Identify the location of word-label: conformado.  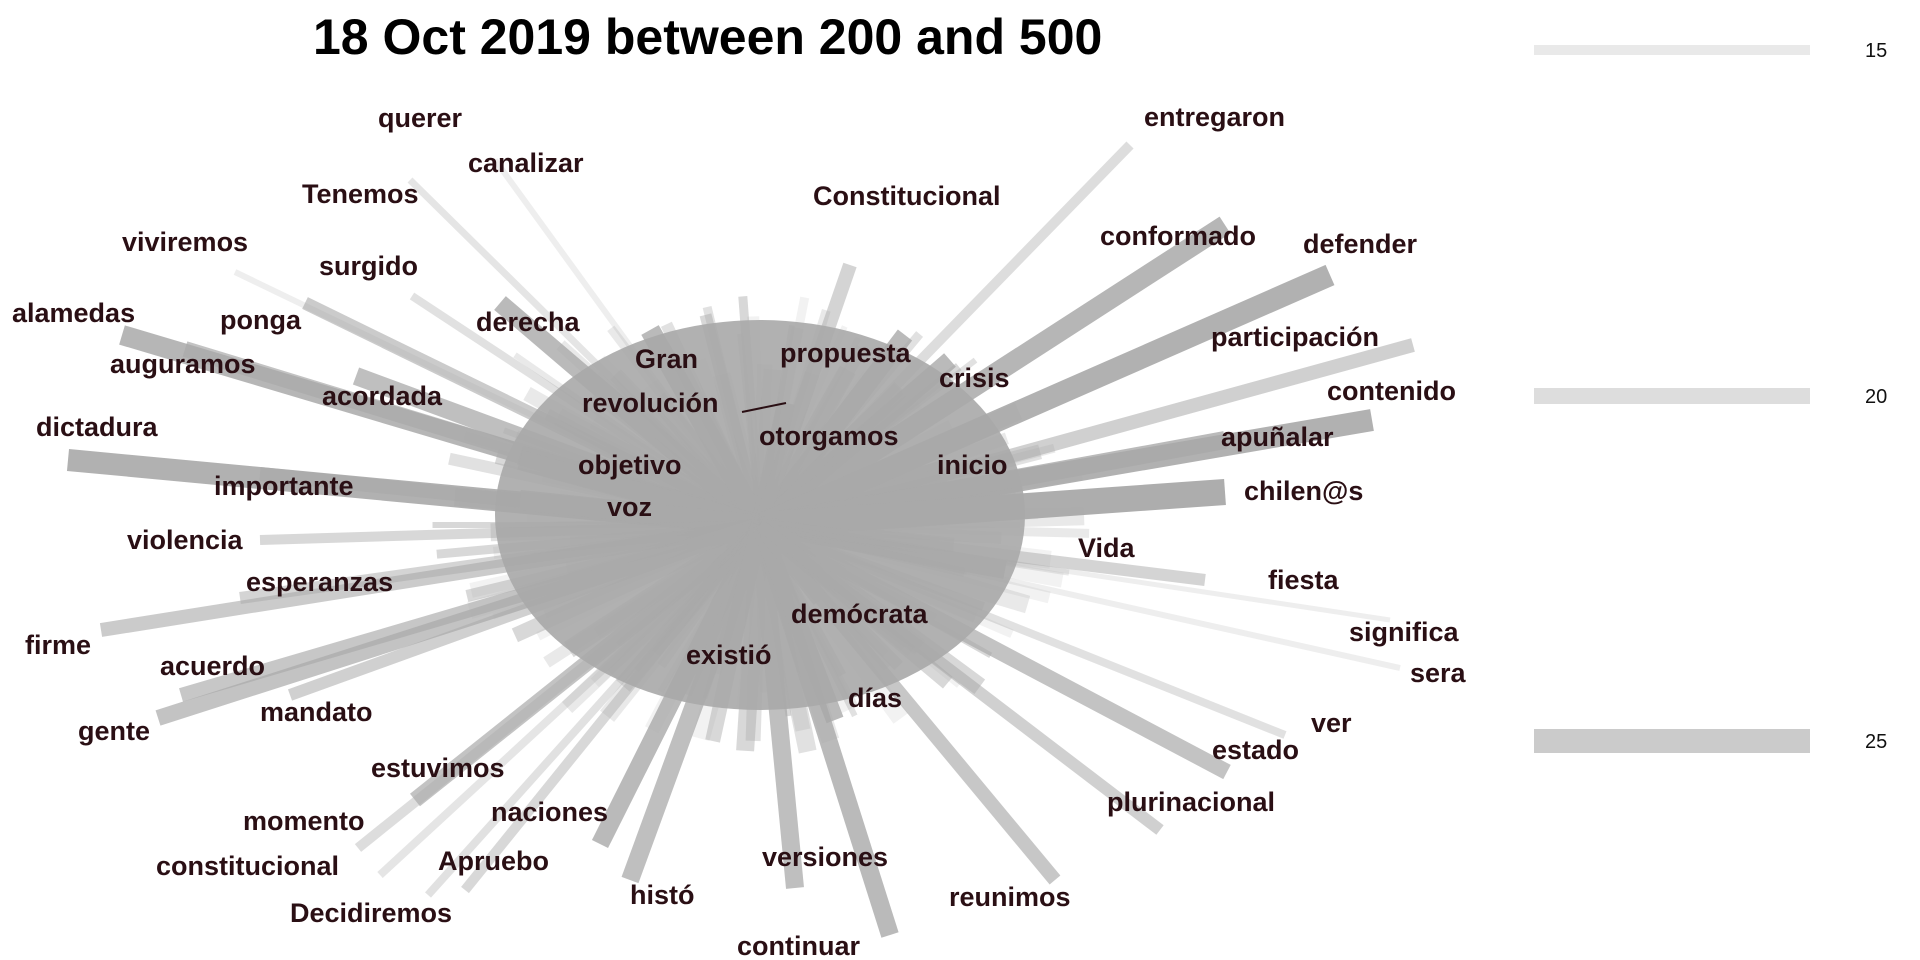
(1178, 236).